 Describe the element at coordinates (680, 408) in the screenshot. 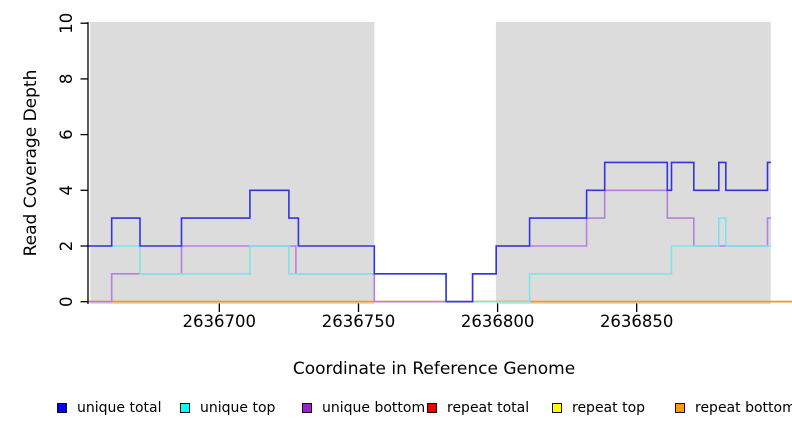

I see `legend-swatch-repeat-bottom` at that location.